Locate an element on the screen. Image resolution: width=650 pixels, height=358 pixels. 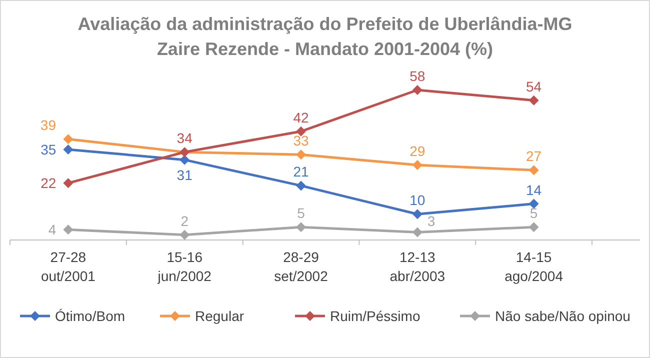
data-label: 31 is located at coordinates (184, 174).